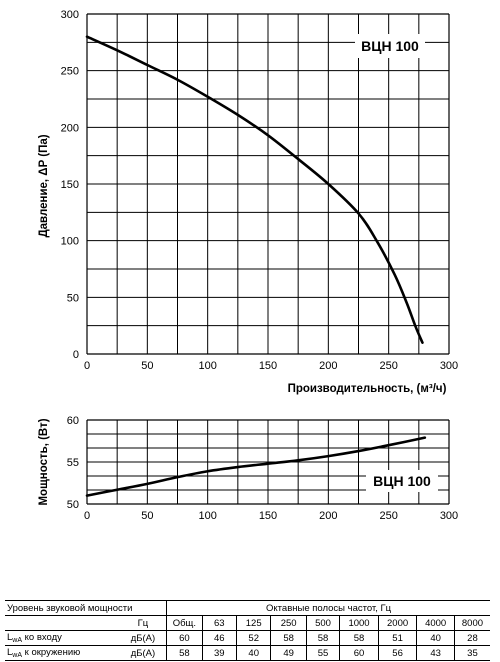  I want to click on col-header: Общ., so click(184, 623).